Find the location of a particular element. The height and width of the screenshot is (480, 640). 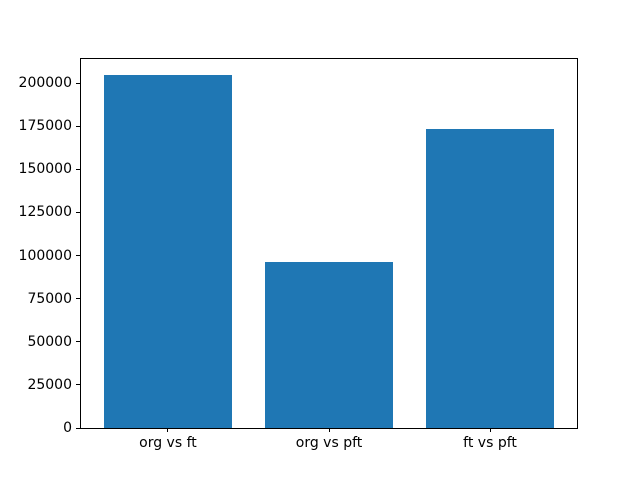

y-tick-label: 75000 is located at coordinates (49, 298).